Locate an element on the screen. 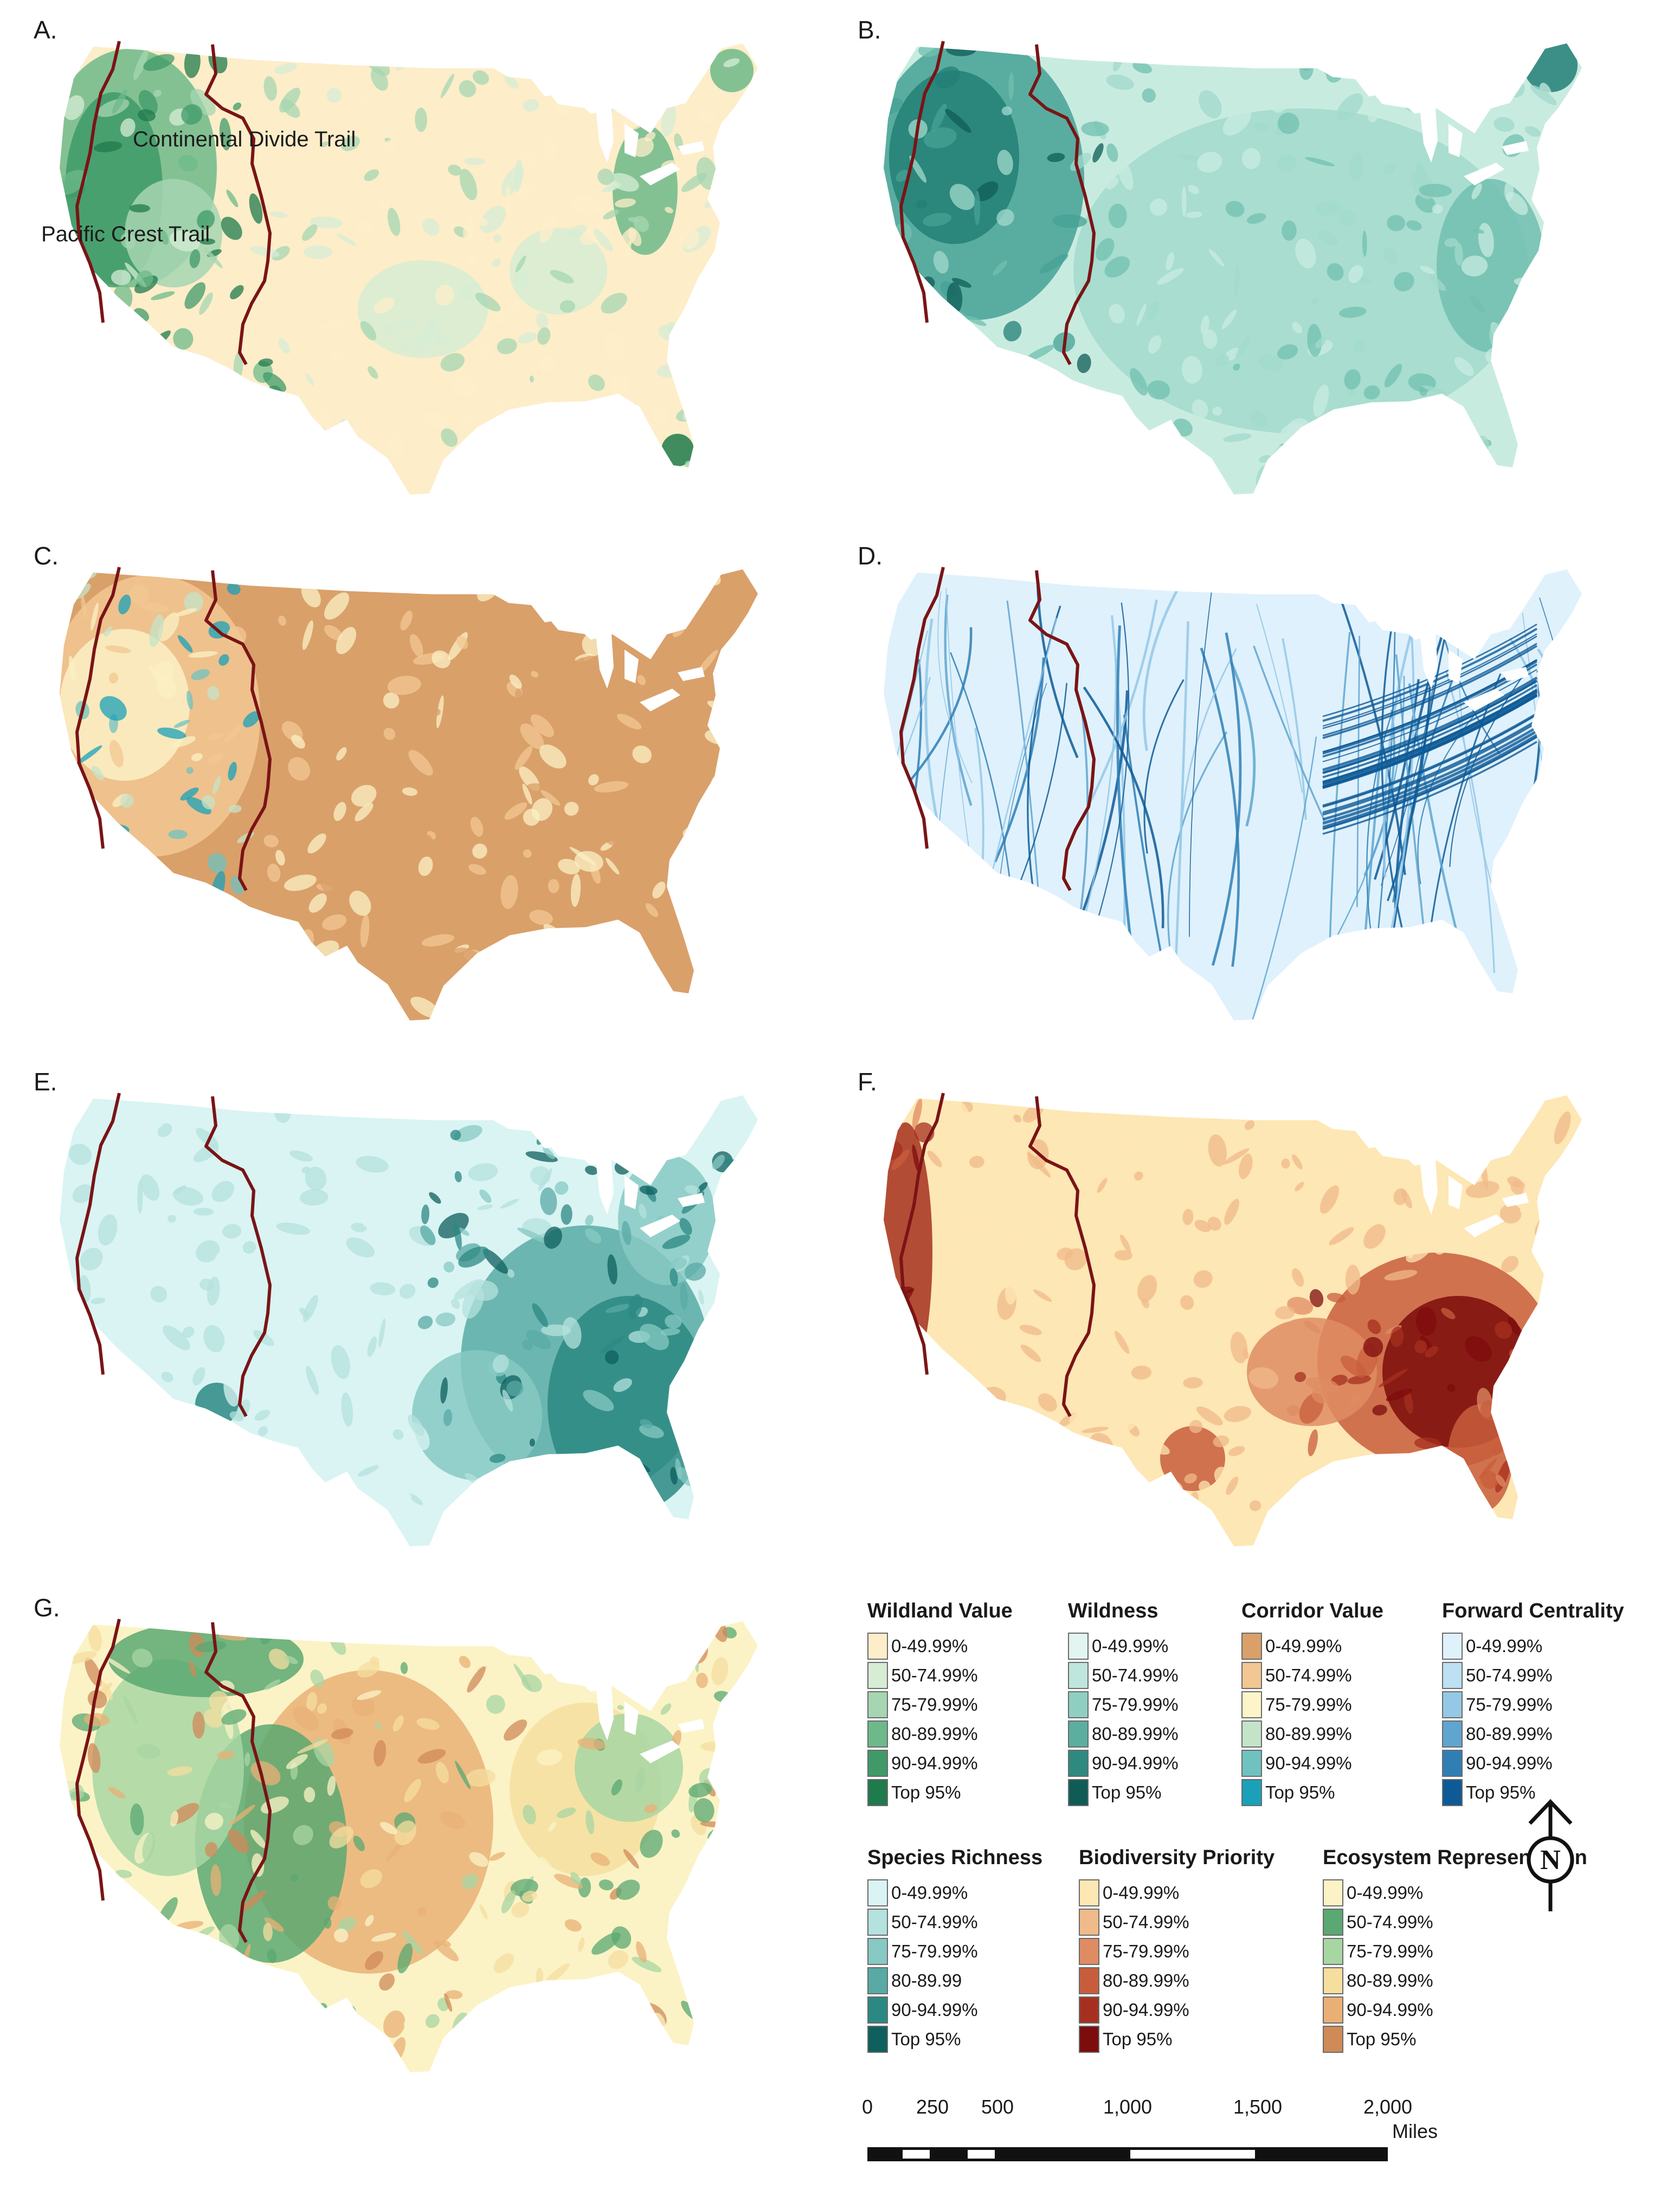 This screenshot has height=2209, width=1680. scale-tick: 1,000 is located at coordinates (1128, 2107).